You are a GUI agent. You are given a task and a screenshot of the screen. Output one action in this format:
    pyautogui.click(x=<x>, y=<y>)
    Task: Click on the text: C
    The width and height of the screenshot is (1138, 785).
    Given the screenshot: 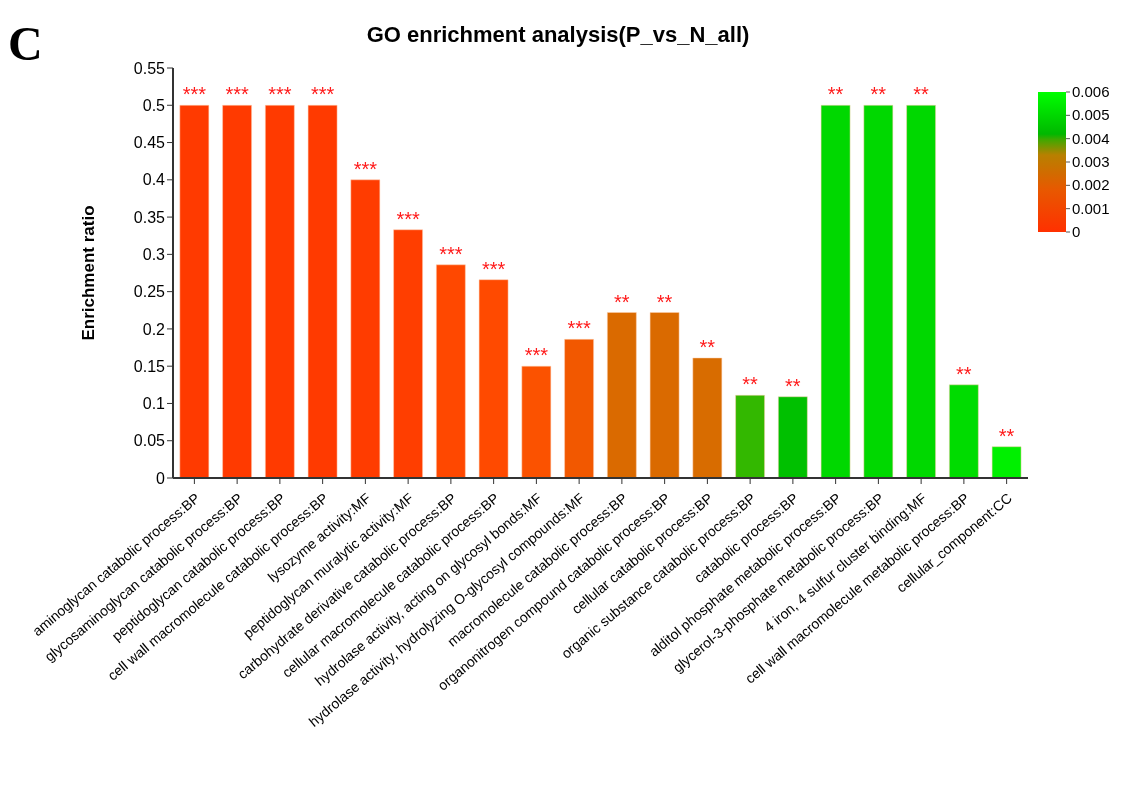 What is the action you would take?
    pyautogui.click(x=25, y=43)
    